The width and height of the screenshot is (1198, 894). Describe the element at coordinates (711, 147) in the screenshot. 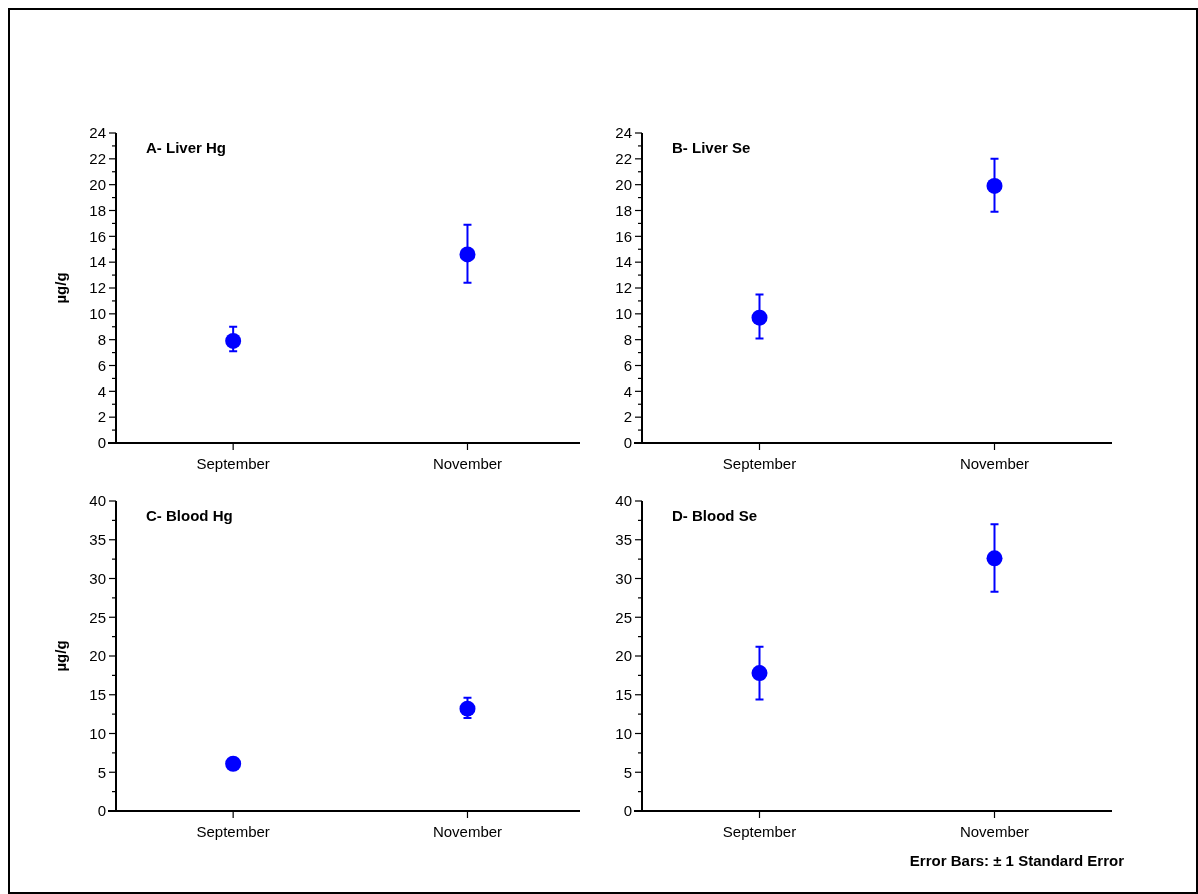

I see `chart-title: B- Liver Se` at that location.